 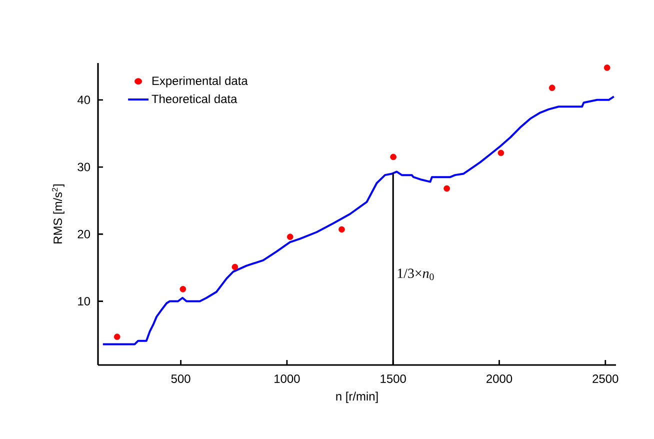 I want to click on y-tick-label: 20, so click(x=84, y=234).